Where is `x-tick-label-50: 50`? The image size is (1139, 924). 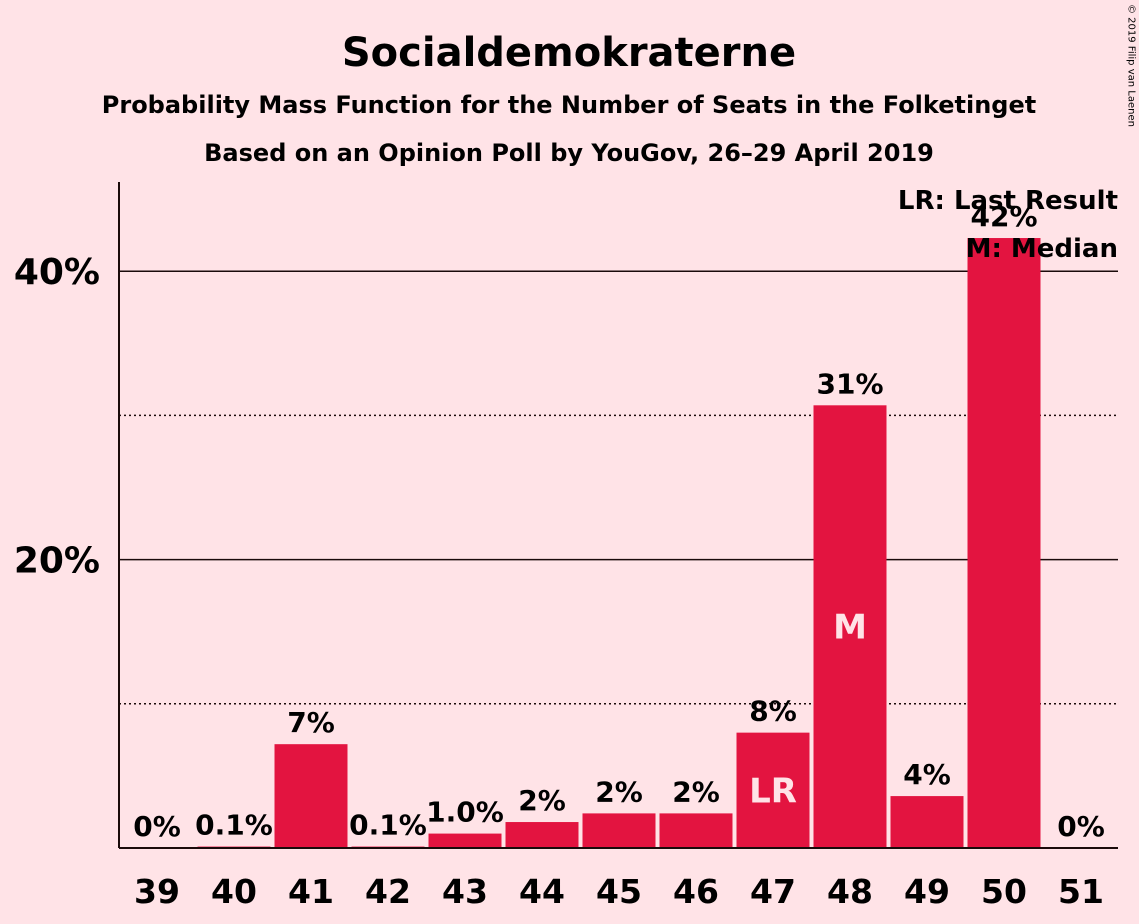 x-tick-label-50: 50 is located at coordinates (1004, 891).